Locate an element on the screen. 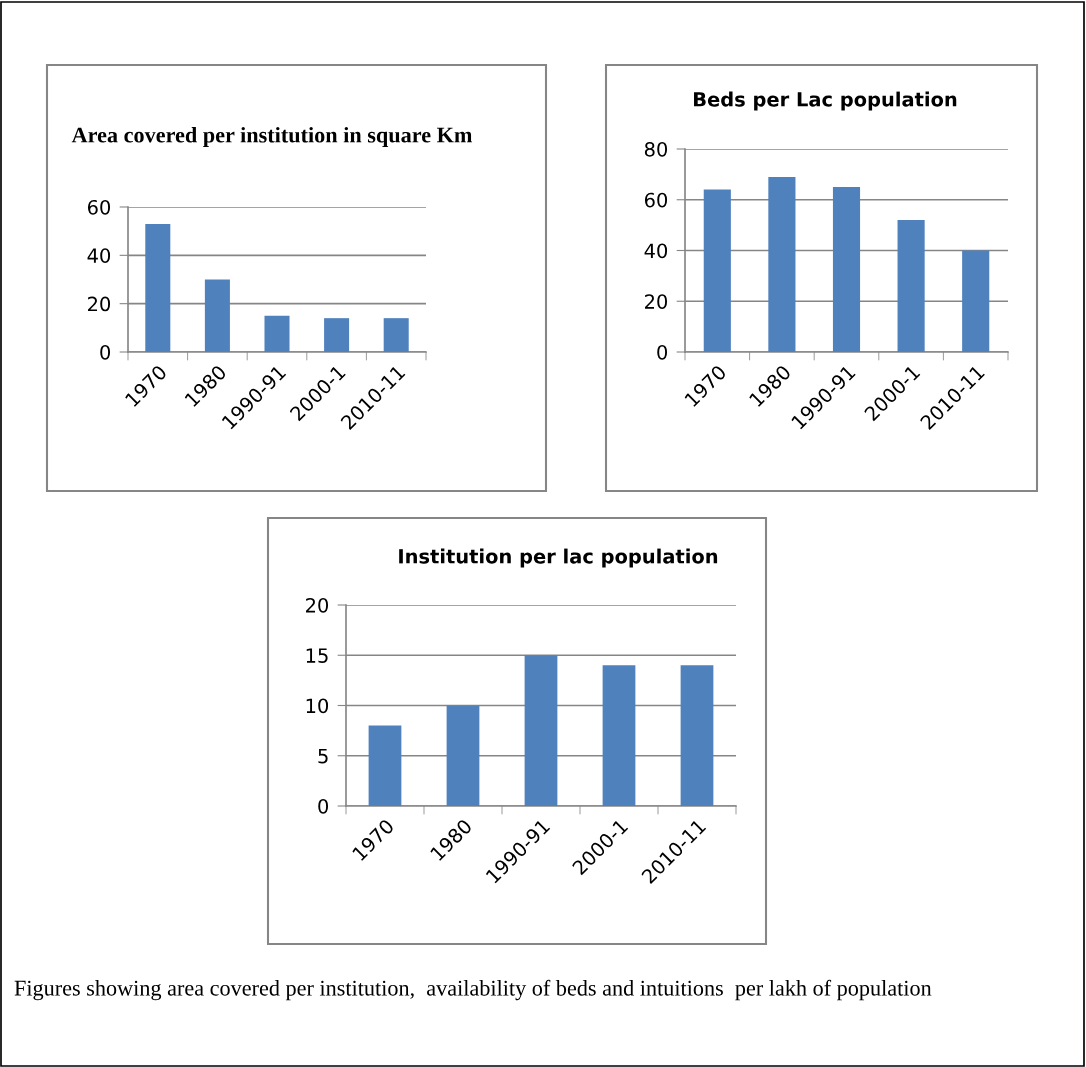 The image size is (1086, 1067). chart-title: Area covered per institution in square Km is located at coordinates (272, 137).